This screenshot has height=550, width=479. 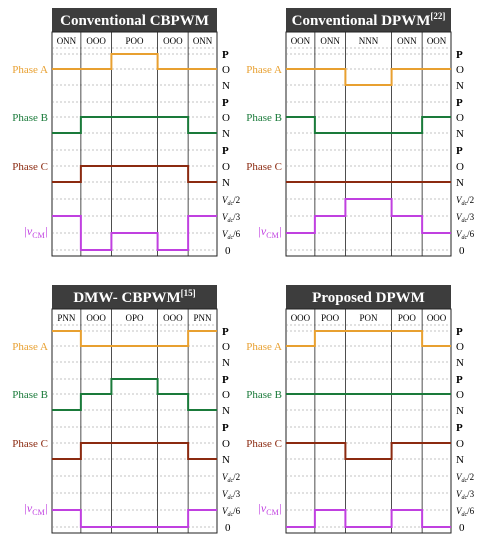 I want to click on panel-title: Conventional CBPWM, so click(x=134, y=21).